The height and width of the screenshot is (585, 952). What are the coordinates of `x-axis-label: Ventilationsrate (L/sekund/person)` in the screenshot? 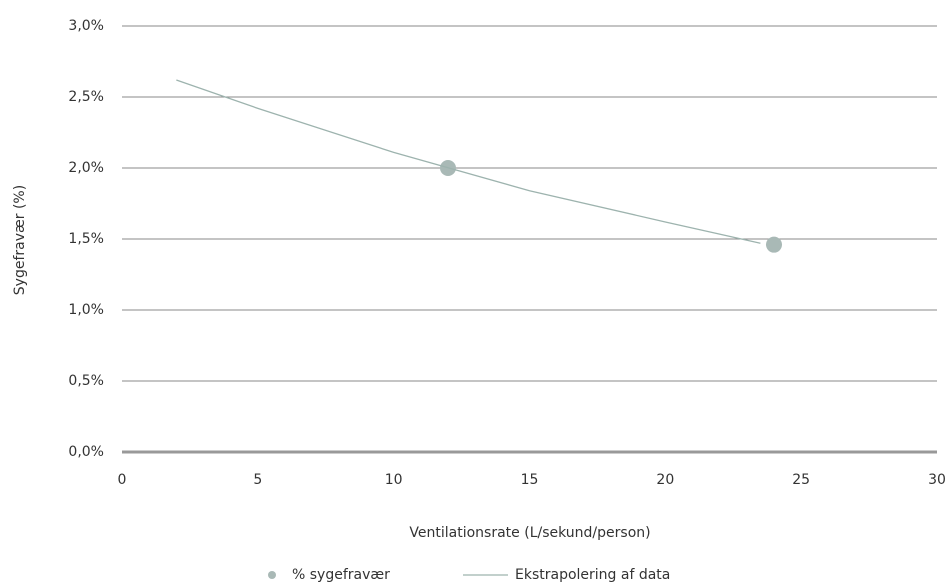 It's located at (529, 533).